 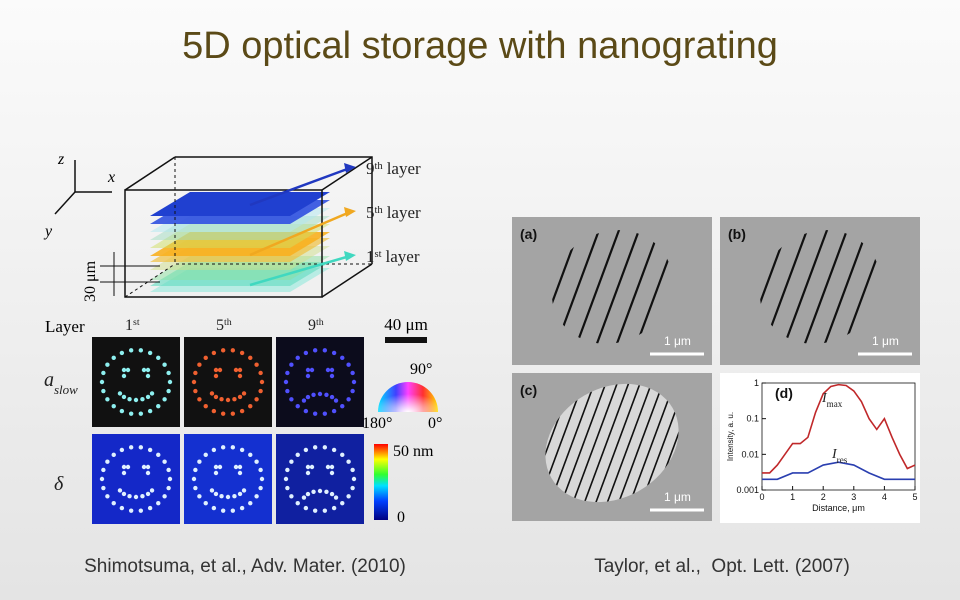 What do you see at coordinates (842, 460) in the screenshot?
I see `text-part: res` at bounding box center [842, 460].